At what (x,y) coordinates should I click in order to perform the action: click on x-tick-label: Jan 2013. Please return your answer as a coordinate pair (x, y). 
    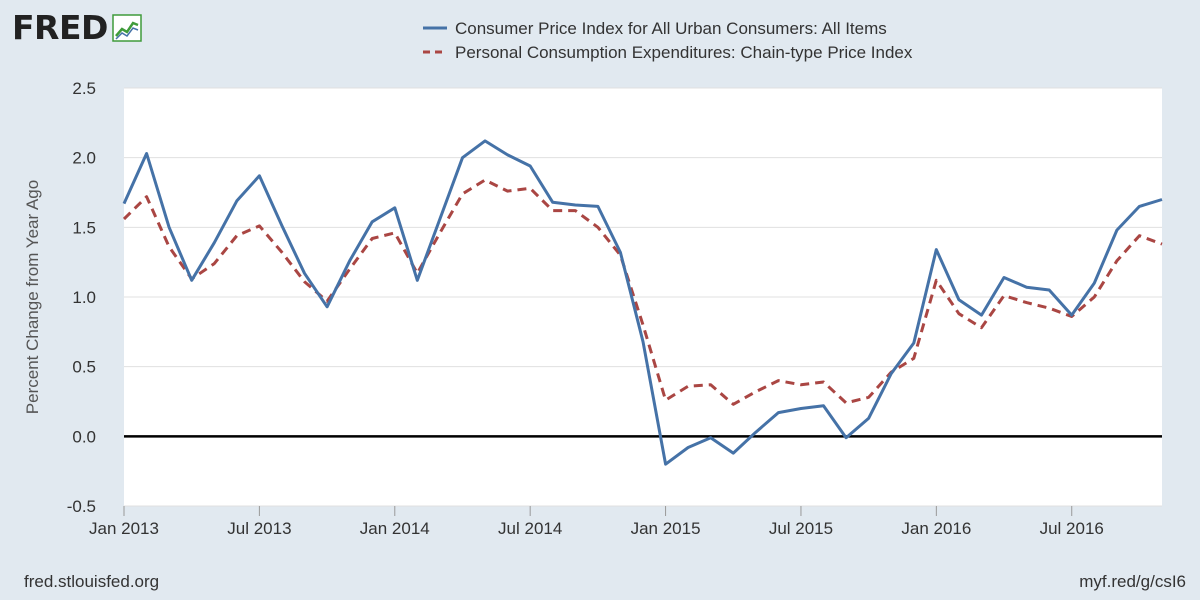
    Looking at the image, I should click on (124, 528).